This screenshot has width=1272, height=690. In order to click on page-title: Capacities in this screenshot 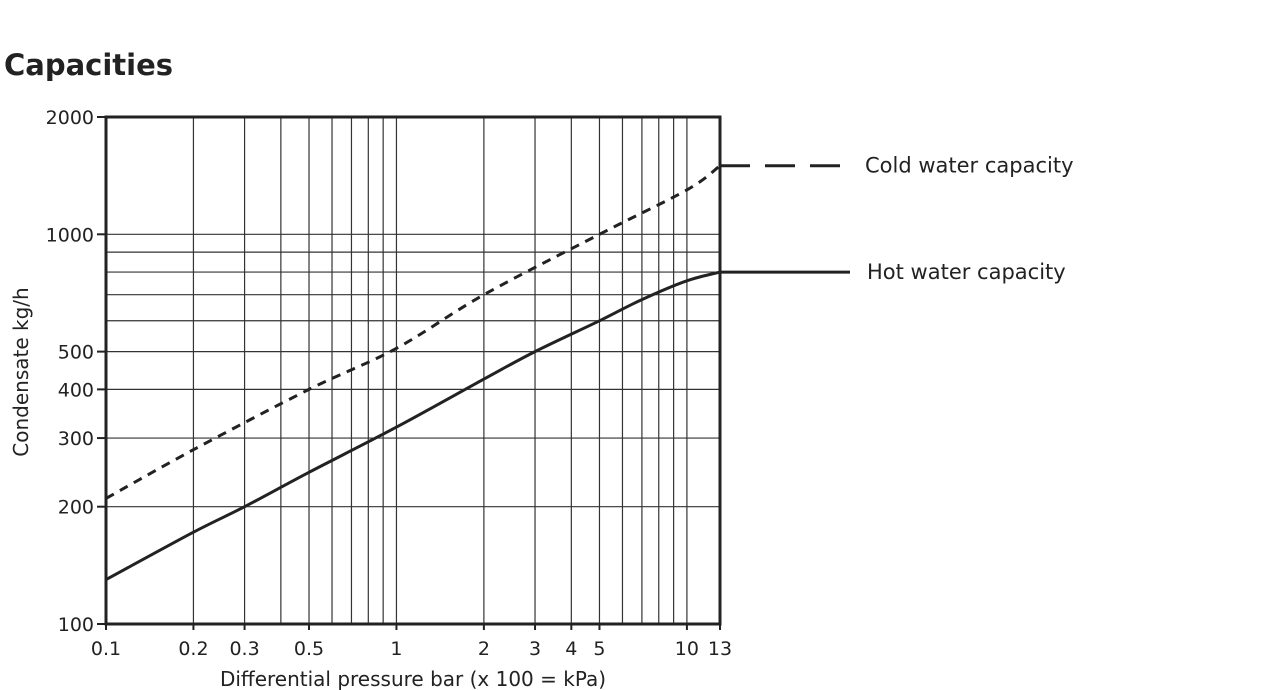, I will do `click(89, 65)`.